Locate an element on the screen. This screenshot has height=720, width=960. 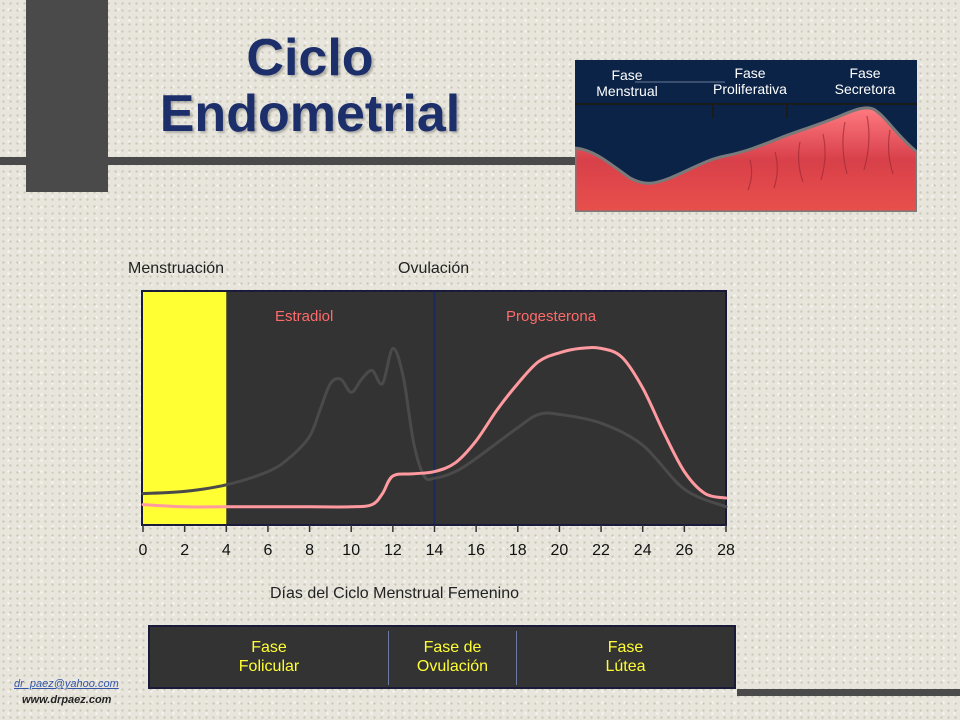
x-tick-label: 10 is located at coordinates (351, 550).